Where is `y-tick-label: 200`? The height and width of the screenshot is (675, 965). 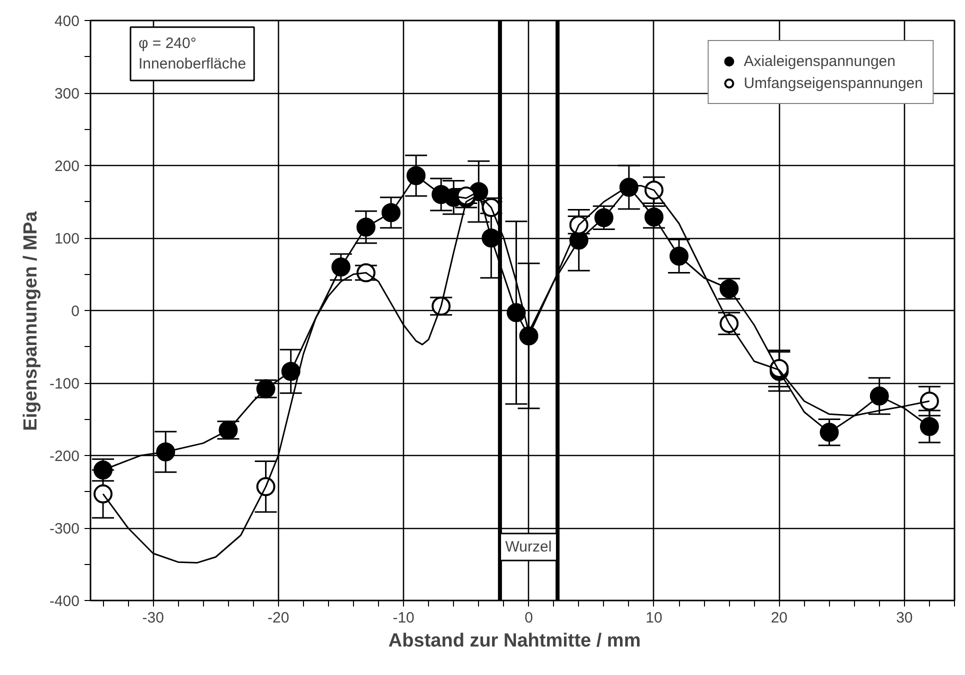
y-tick-label: 200 is located at coordinates (67, 166).